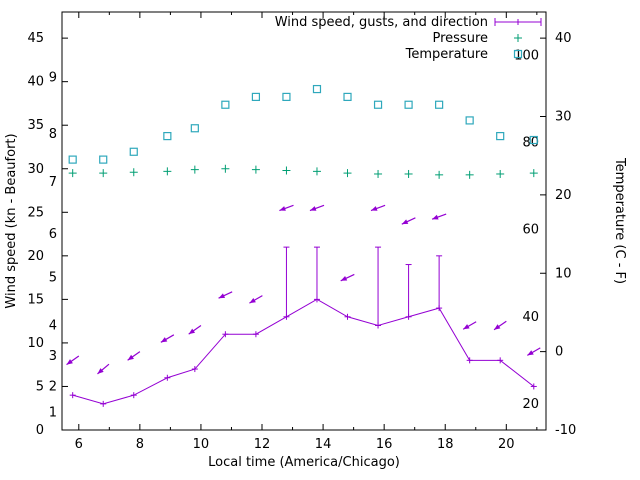 Image resolution: width=640 pixels, height=480 pixels. What do you see at coordinates (262, 444) in the screenshot?
I see `svg-text: 12` at bounding box center [262, 444].